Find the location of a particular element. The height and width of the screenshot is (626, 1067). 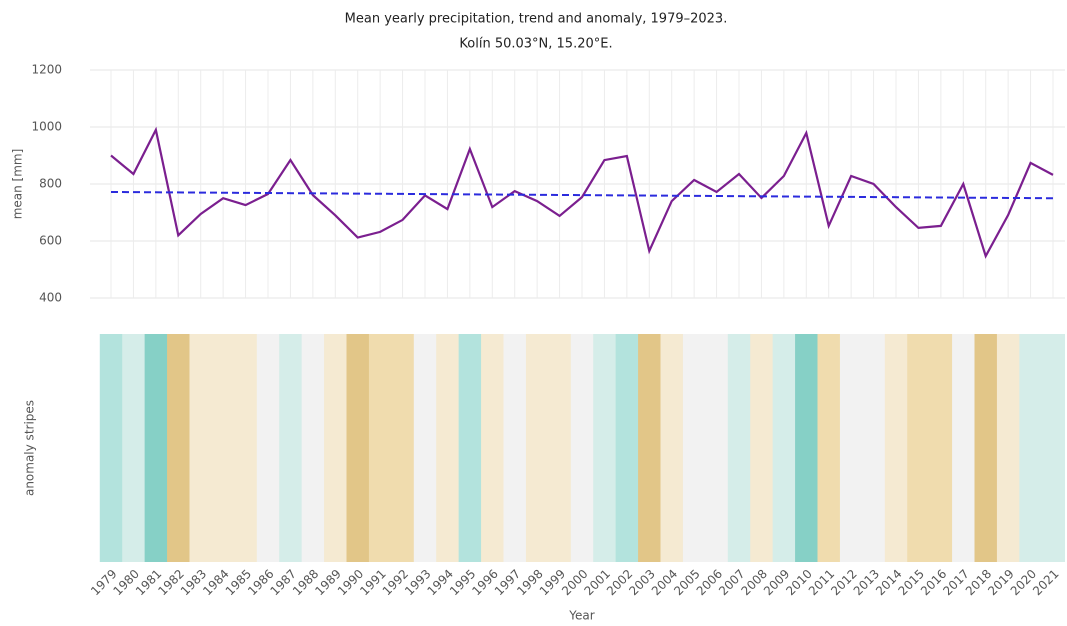

y-tick-label: 1000 is located at coordinates (46, 127).